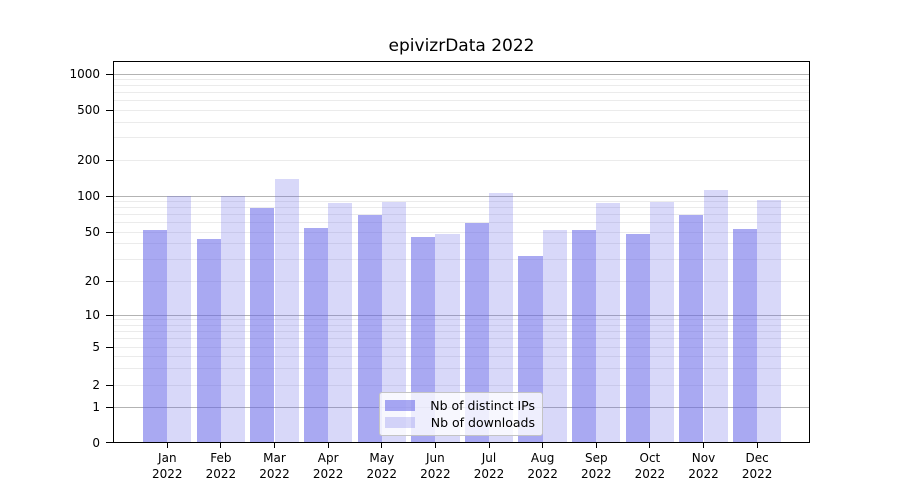 The height and width of the screenshot is (500, 900). I want to click on y-tick-label: 10, so click(92, 315).